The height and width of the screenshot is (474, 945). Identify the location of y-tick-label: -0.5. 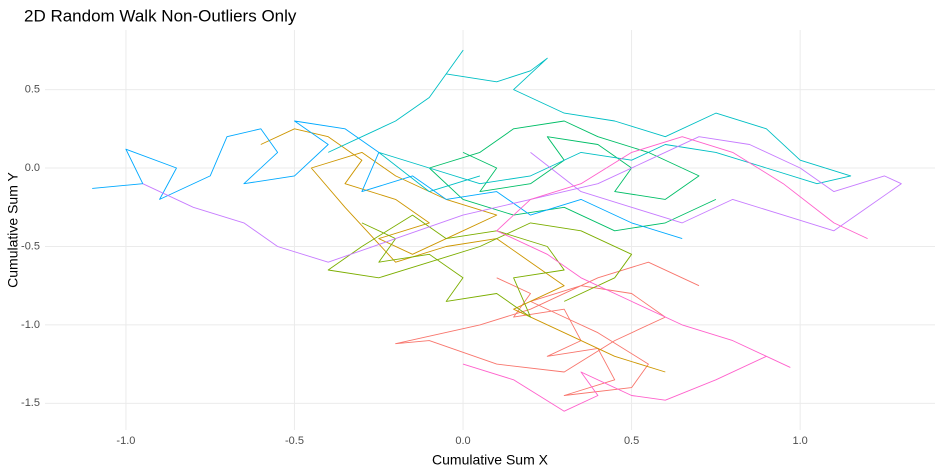
(30, 246).